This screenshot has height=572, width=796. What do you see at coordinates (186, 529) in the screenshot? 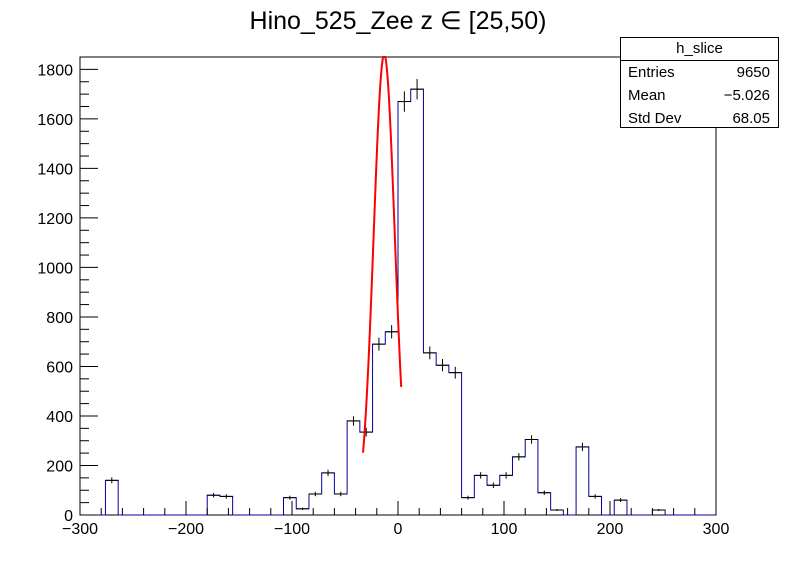
I see `x-tick-label: −200` at bounding box center [186, 529].